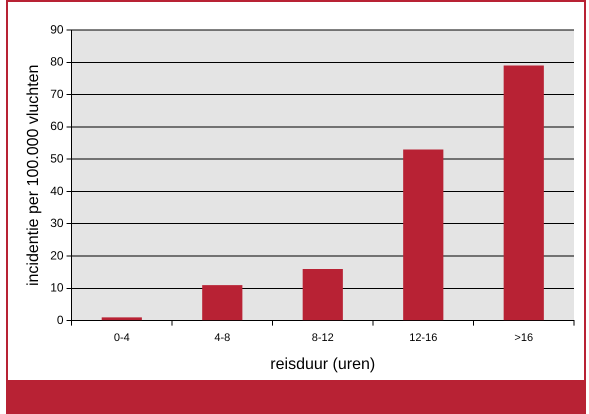  Describe the element at coordinates (57, 158) in the screenshot. I see `y-tick-label: 50` at that location.